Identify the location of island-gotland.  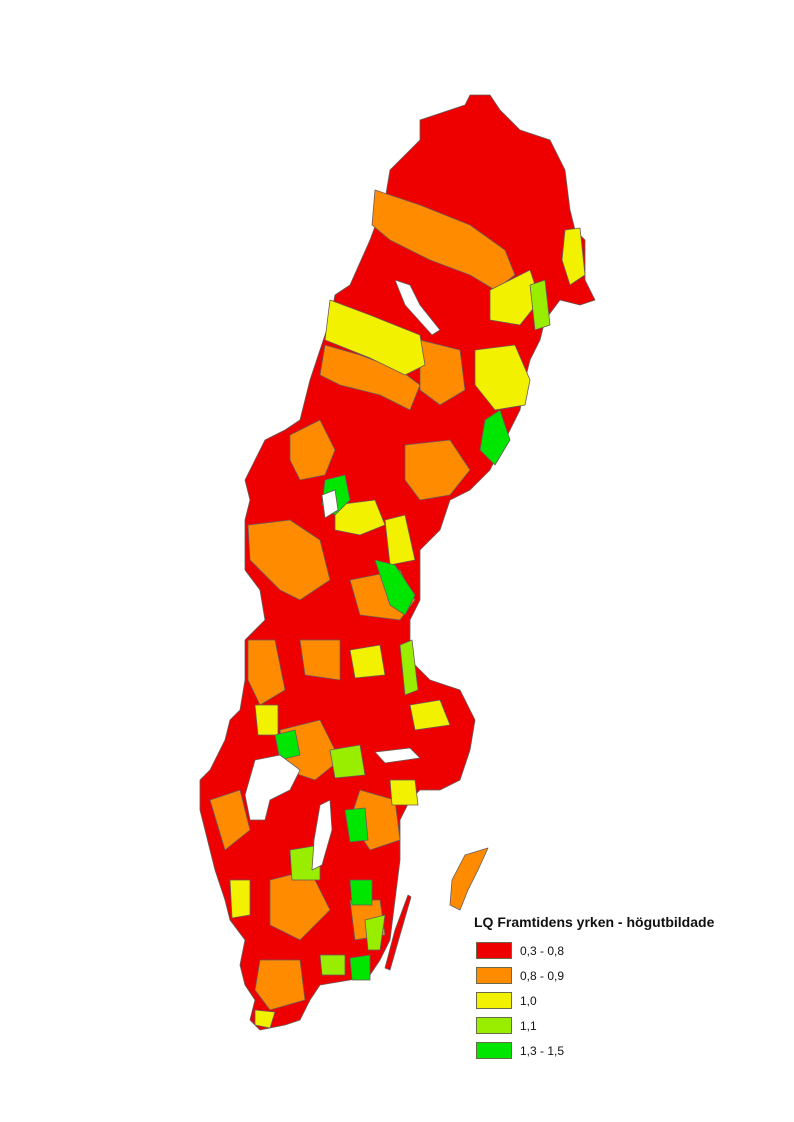
(469, 879).